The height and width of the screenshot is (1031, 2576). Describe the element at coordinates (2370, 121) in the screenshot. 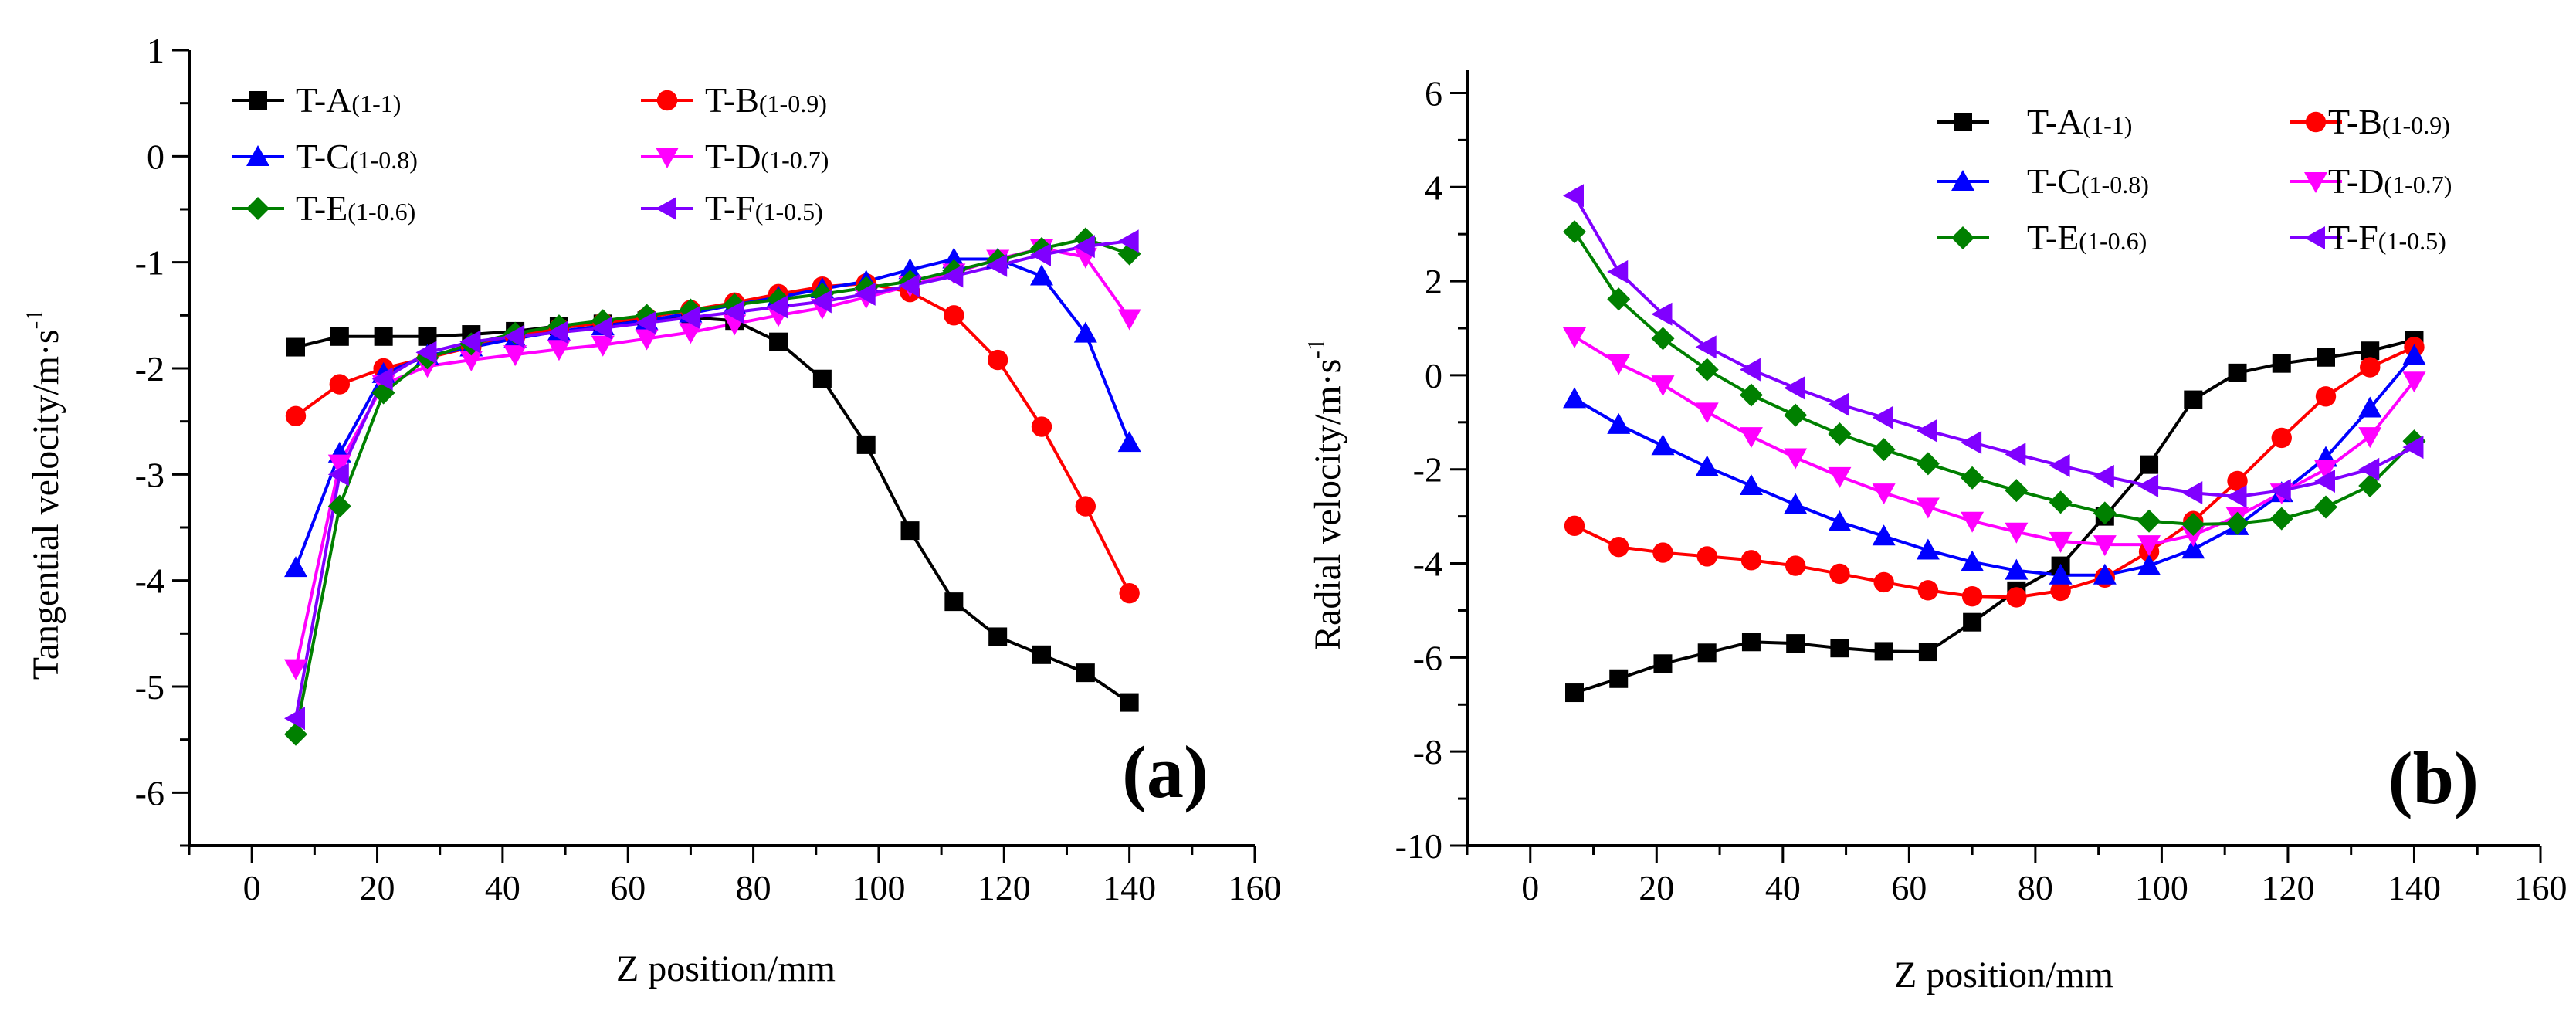

I see `legend-item-T-B: T-B(1-0.9)` at that location.